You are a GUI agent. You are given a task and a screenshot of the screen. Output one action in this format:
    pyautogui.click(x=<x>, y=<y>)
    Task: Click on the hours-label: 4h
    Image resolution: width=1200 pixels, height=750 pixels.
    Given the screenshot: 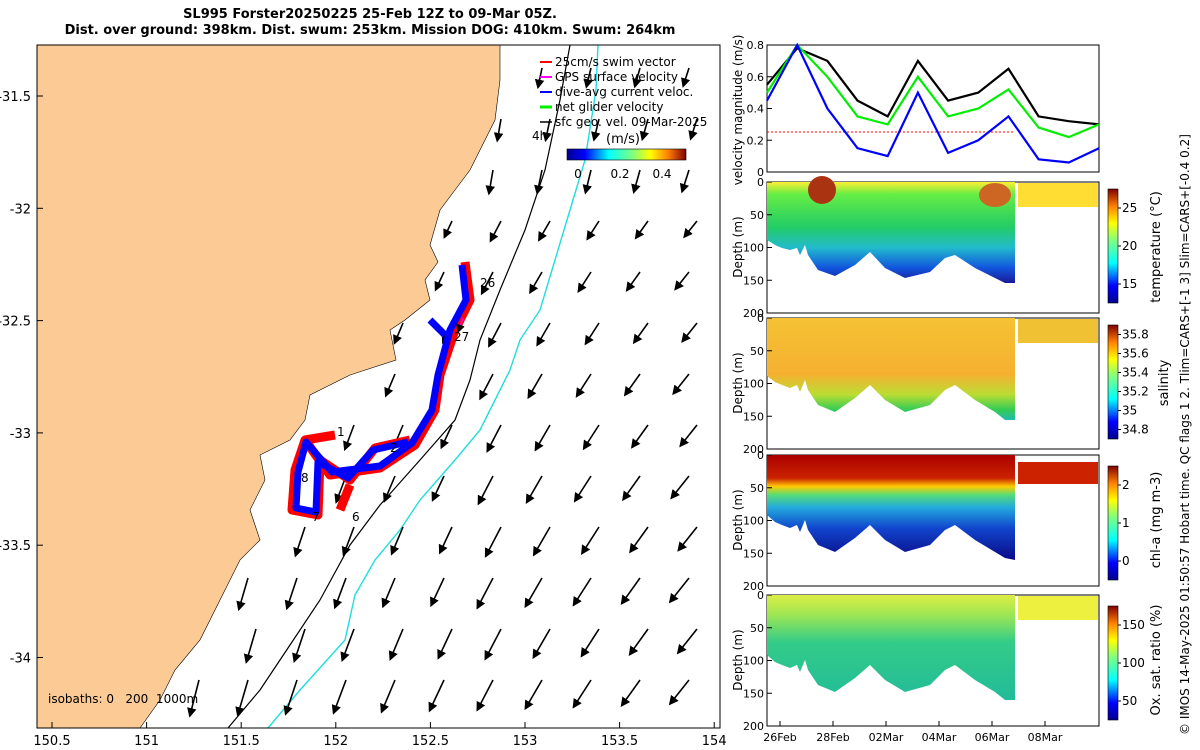 What is the action you would take?
    pyautogui.click(x=539, y=136)
    